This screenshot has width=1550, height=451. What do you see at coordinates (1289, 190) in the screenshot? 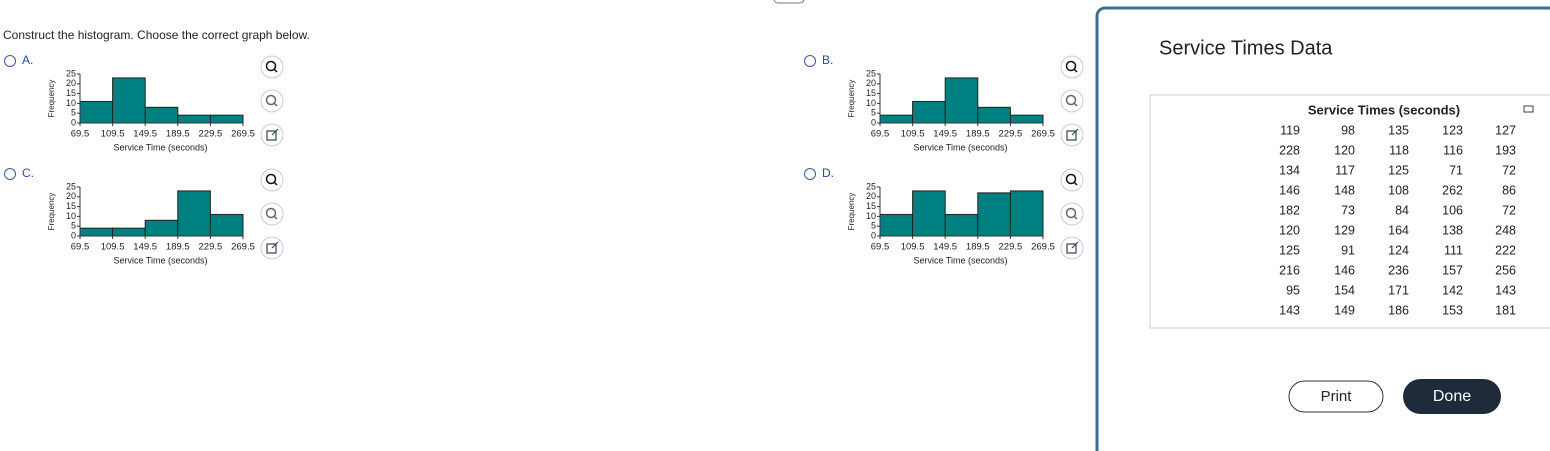
I see `table-cell: 146` at bounding box center [1289, 190].